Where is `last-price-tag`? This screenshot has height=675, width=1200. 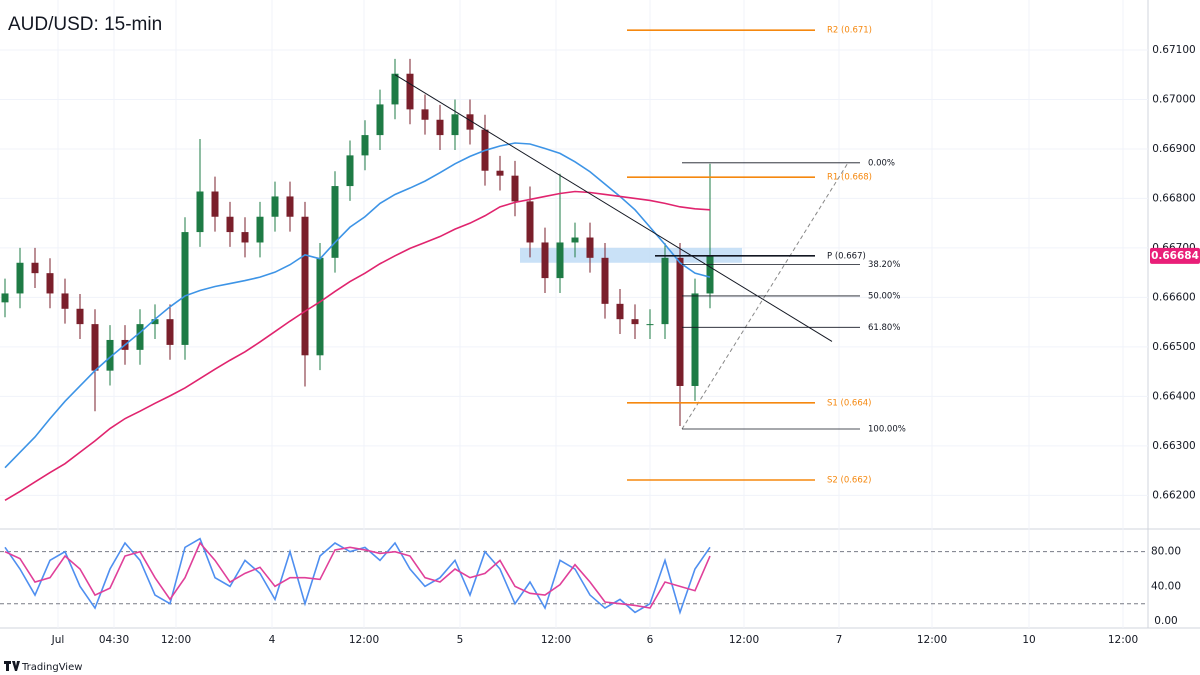
last-price-tag is located at coordinates (1175, 255).